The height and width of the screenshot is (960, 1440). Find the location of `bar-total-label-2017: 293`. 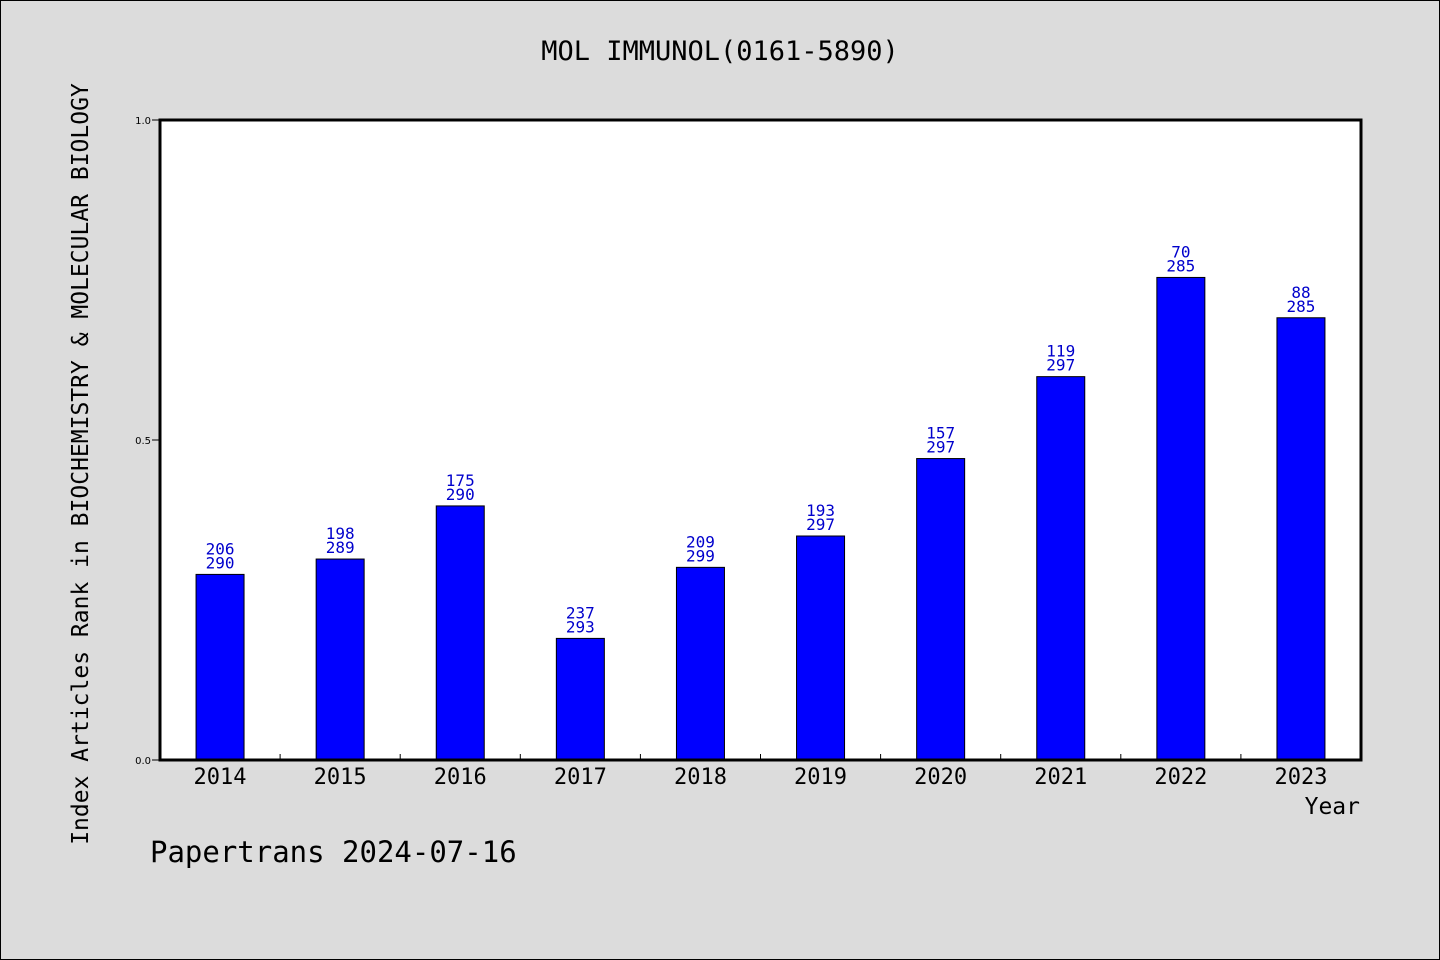

bar-total-label-2017: 293 is located at coordinates (580, 626).